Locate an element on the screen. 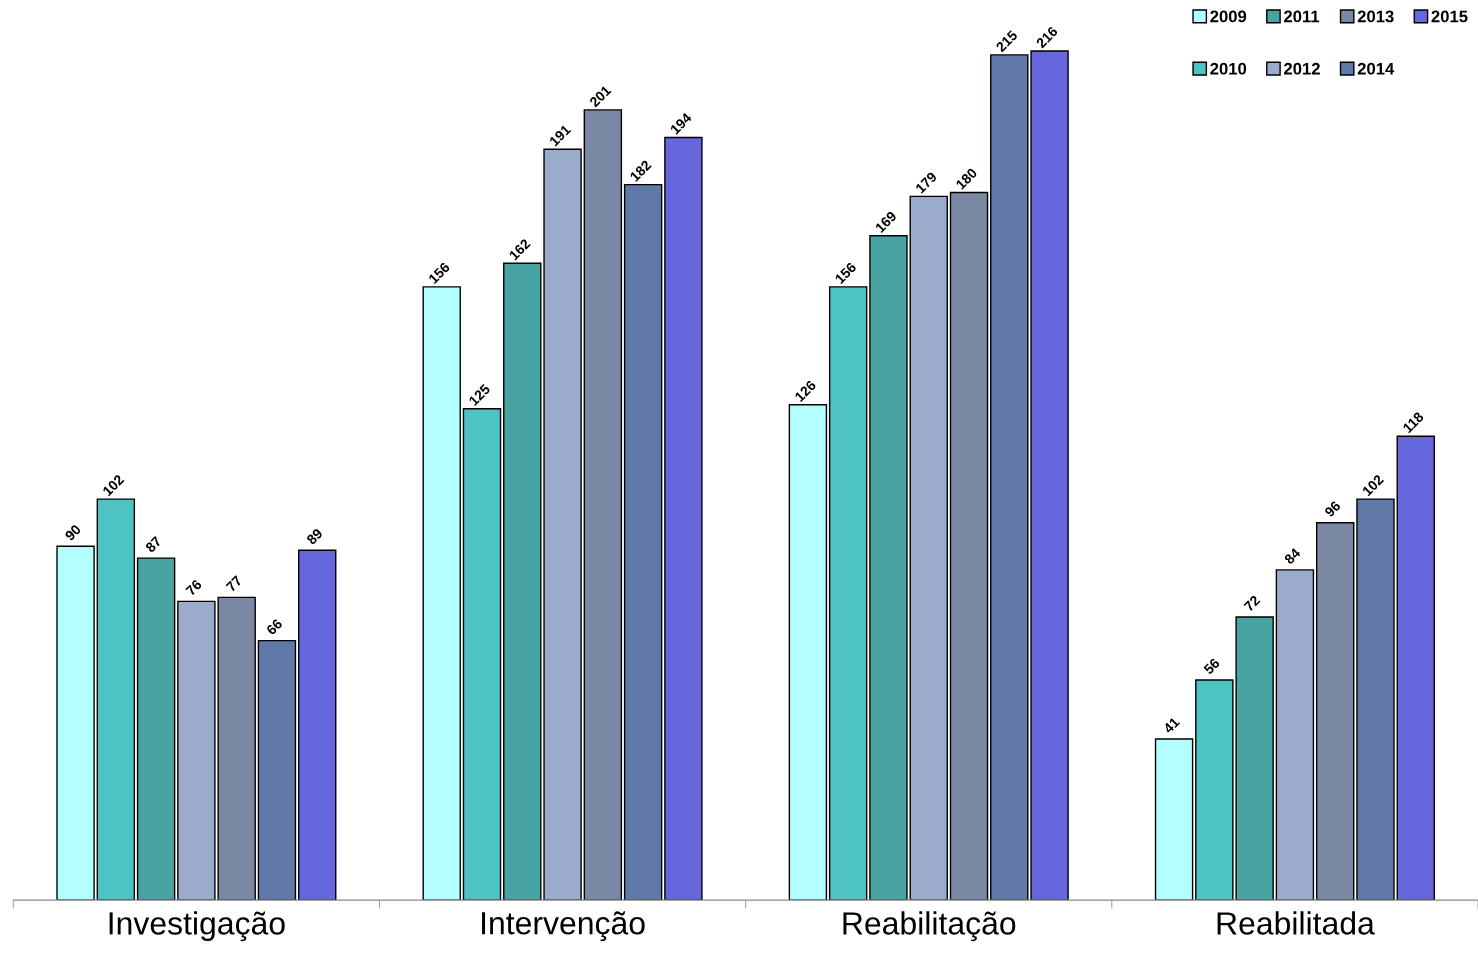 This screenshot has width=1478, height=971. data-label: 77 is located at coordinates (234, 584).